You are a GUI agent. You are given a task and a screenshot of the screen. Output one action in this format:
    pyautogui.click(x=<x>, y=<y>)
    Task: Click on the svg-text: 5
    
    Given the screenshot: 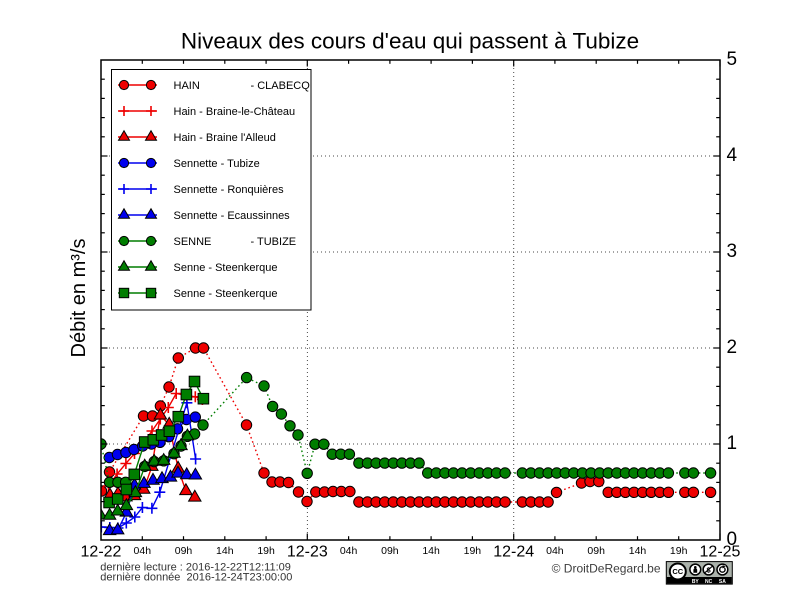 What is the action you would take?
    pyautogui.click(x=732, y=59)
    